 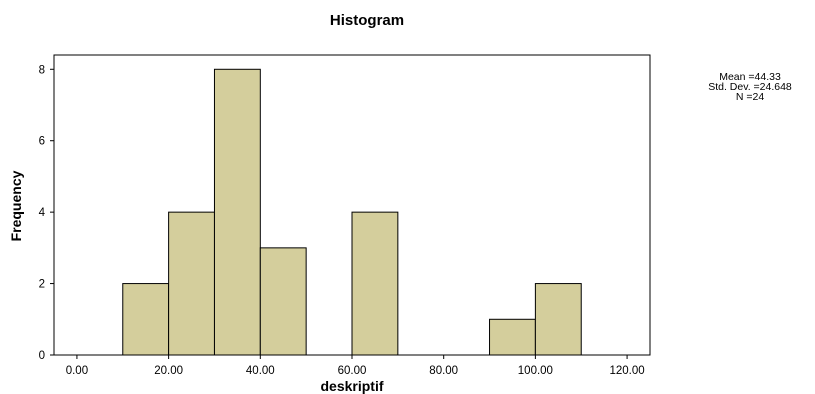 I want to click on x-tick-label: 0.00, so click(x=77, y=371).